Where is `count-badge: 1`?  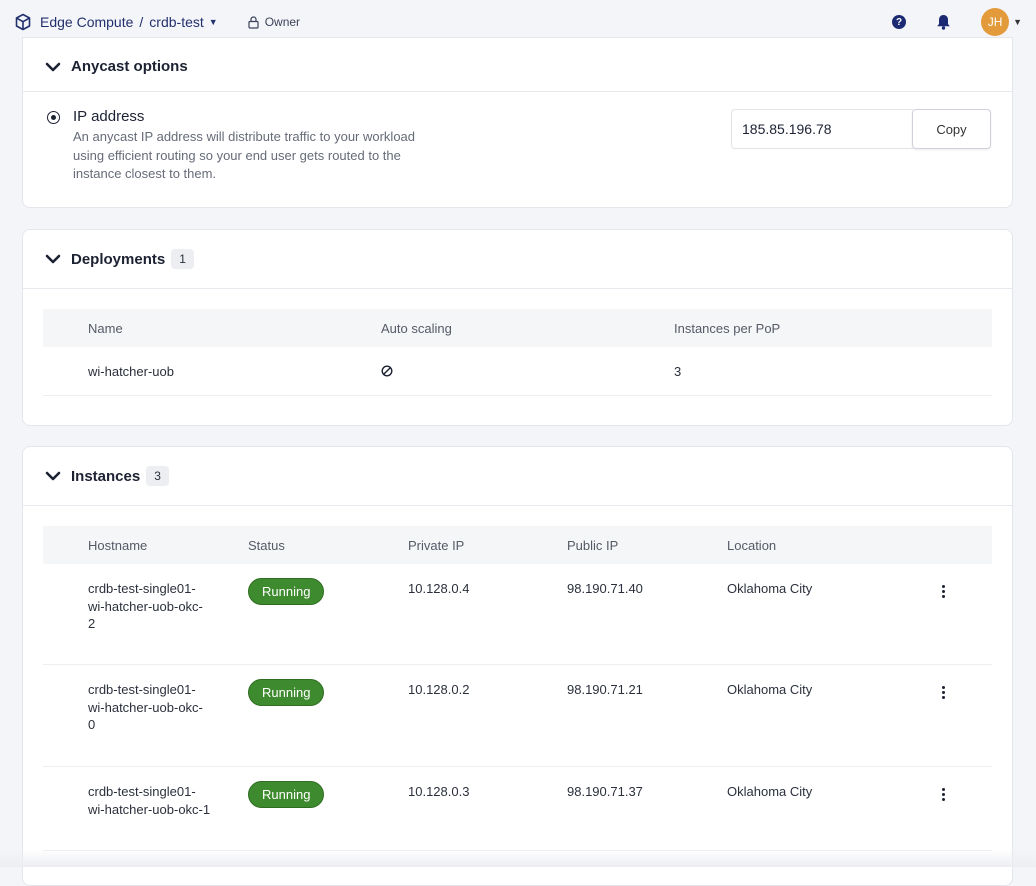 count-badge: 1 is located at coordinates (182, 259).